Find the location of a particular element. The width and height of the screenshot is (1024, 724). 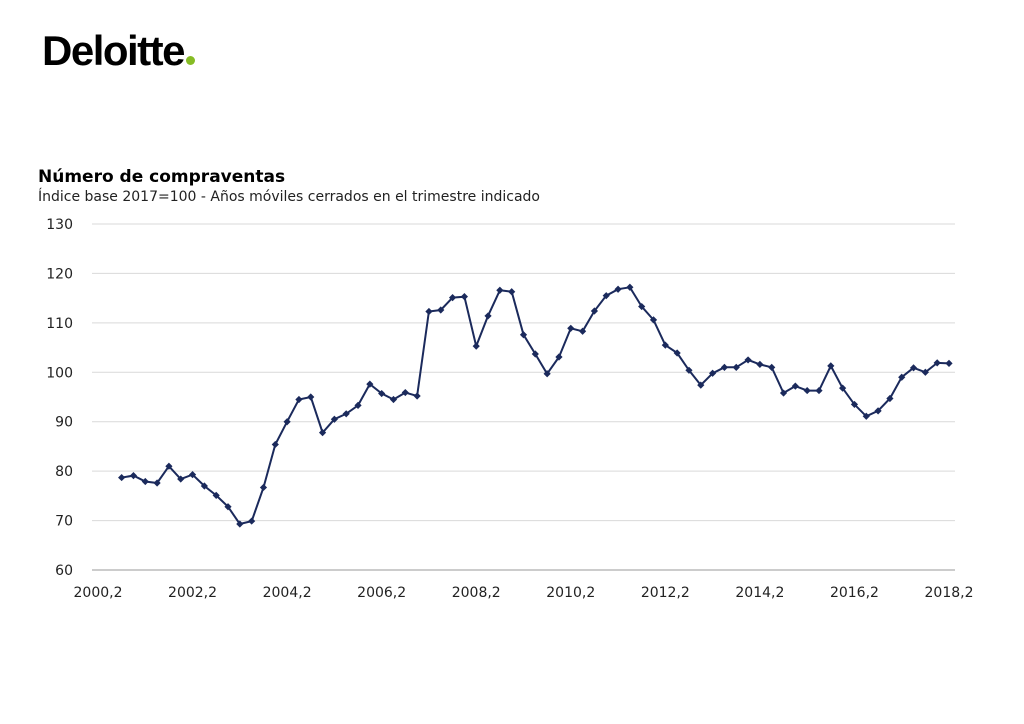

y-tick-label: 90 is located at coordinates (64, 423).